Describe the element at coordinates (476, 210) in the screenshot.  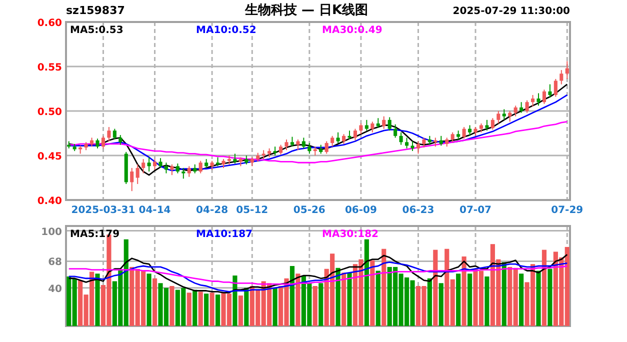
I see `x-tick-label: 07-07` at that location.